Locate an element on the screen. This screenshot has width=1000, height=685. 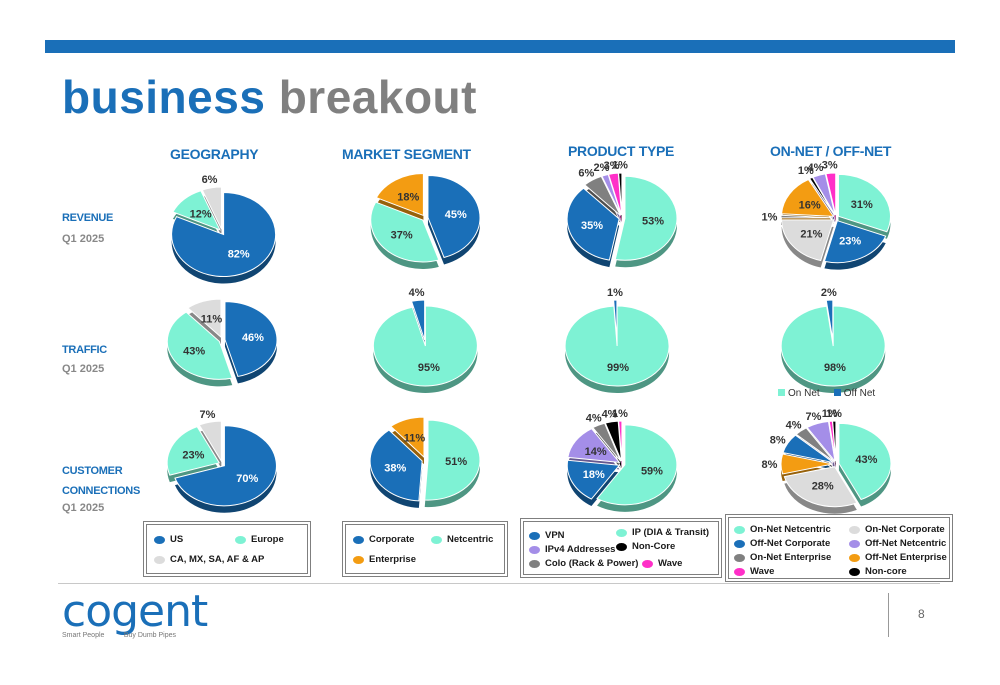
pie-data-label: 53% is located at coordinates (653, 221).